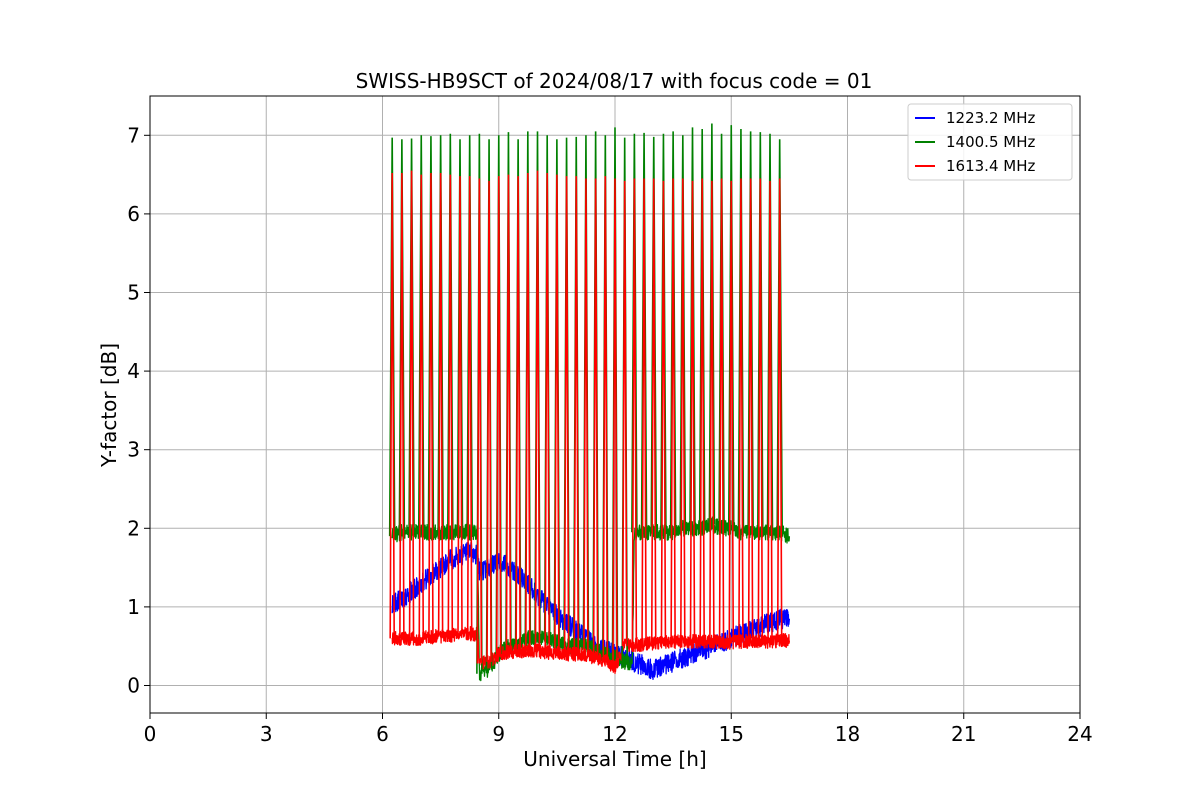 The width and height of the screenshot is (1200, 805). Describe the element at coordinates (266, 734) in the screenshot. I see `x-tick-label: 3` at that location.